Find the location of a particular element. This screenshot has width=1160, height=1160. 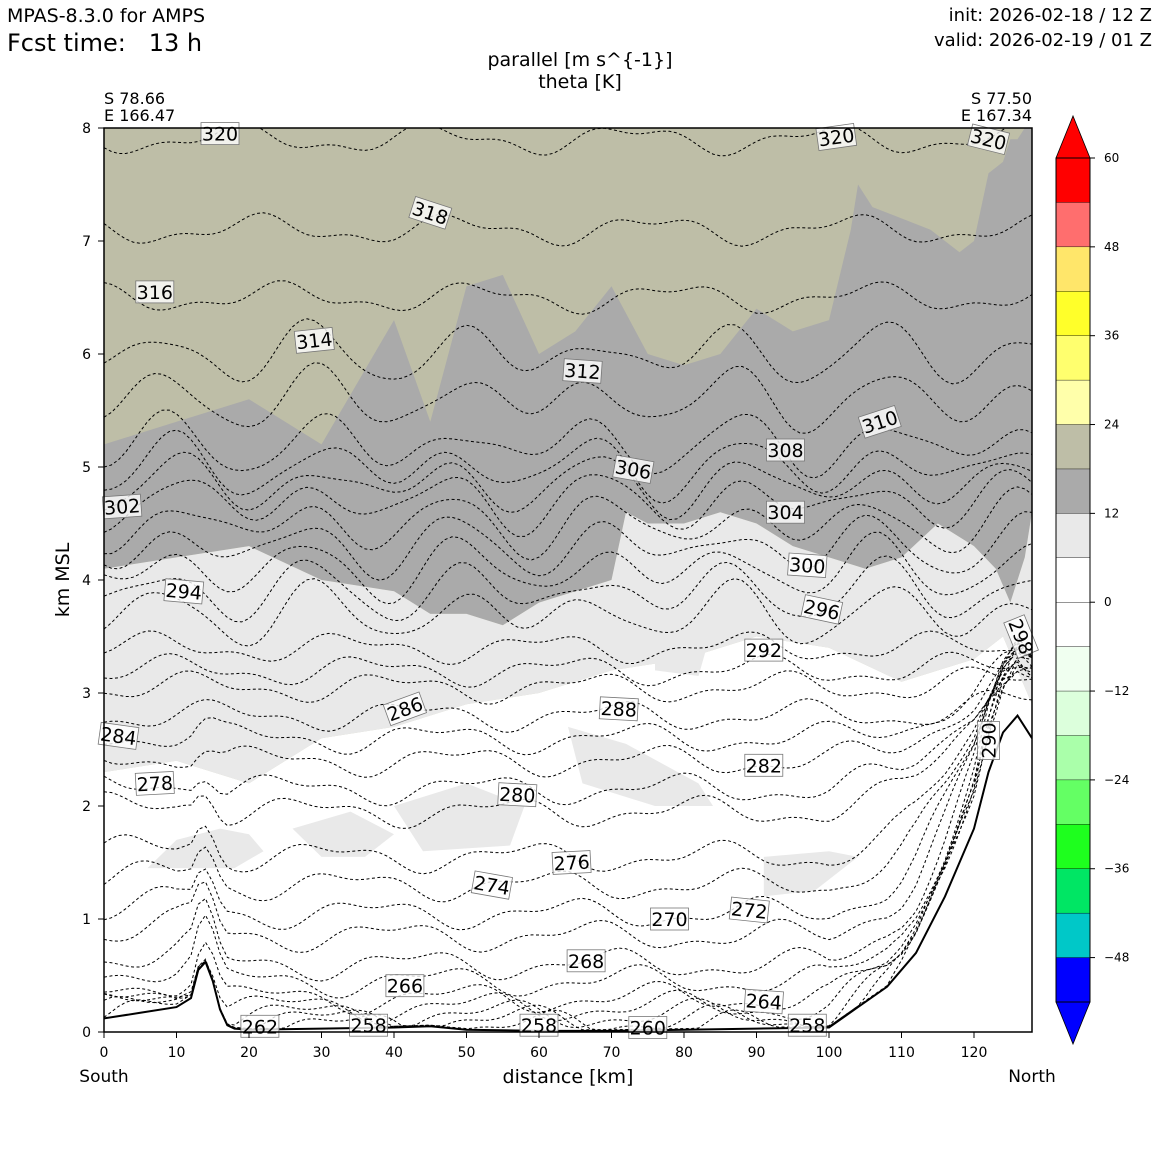

contour-label: 266 is located at coordinates (405, 986).